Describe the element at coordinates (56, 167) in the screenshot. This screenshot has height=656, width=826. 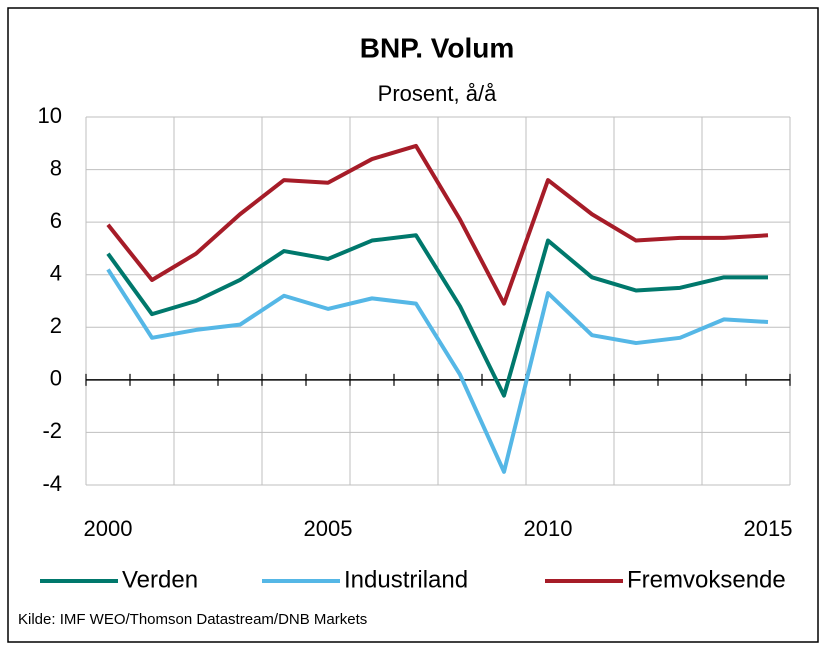
I see `y-tick-label: 8` at that location.